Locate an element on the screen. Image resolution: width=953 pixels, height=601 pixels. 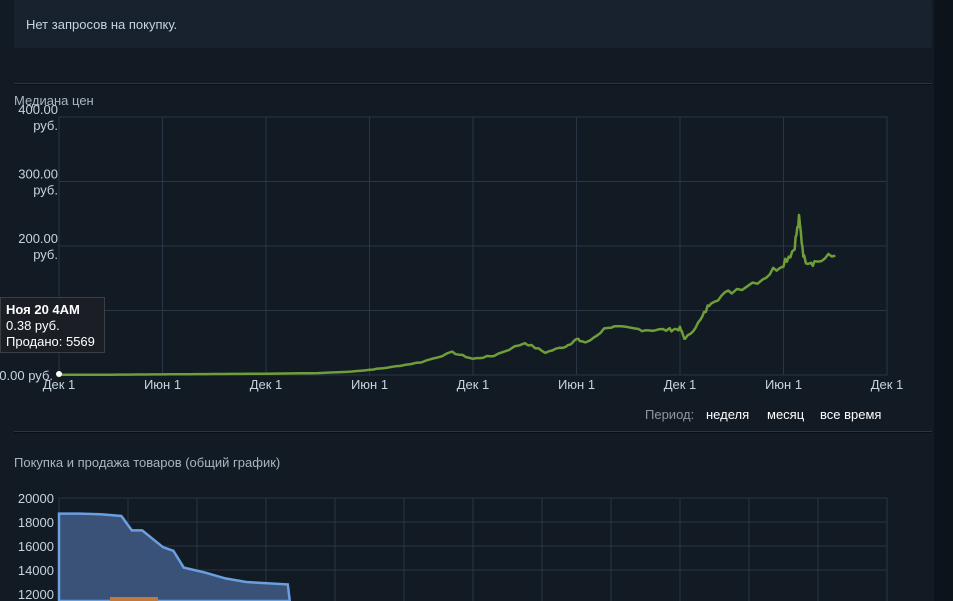
volume-y-tick-label: 20000 is located at coordinates (36, 498).